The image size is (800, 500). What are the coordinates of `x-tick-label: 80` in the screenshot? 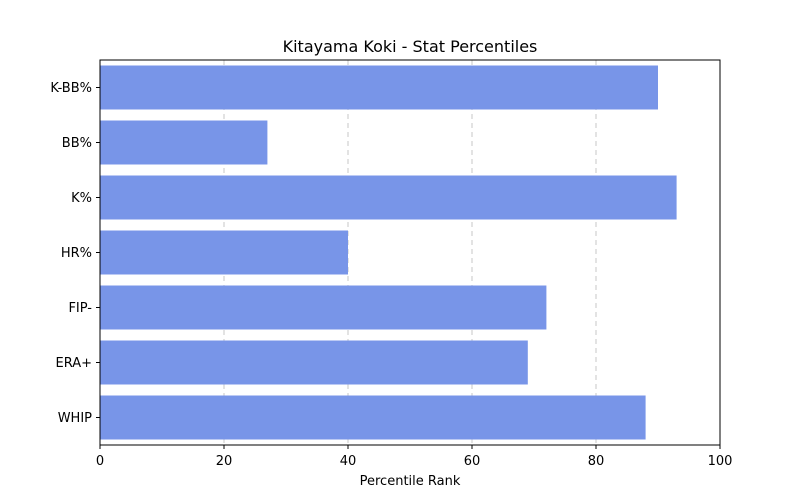 It's located at (596, 461).